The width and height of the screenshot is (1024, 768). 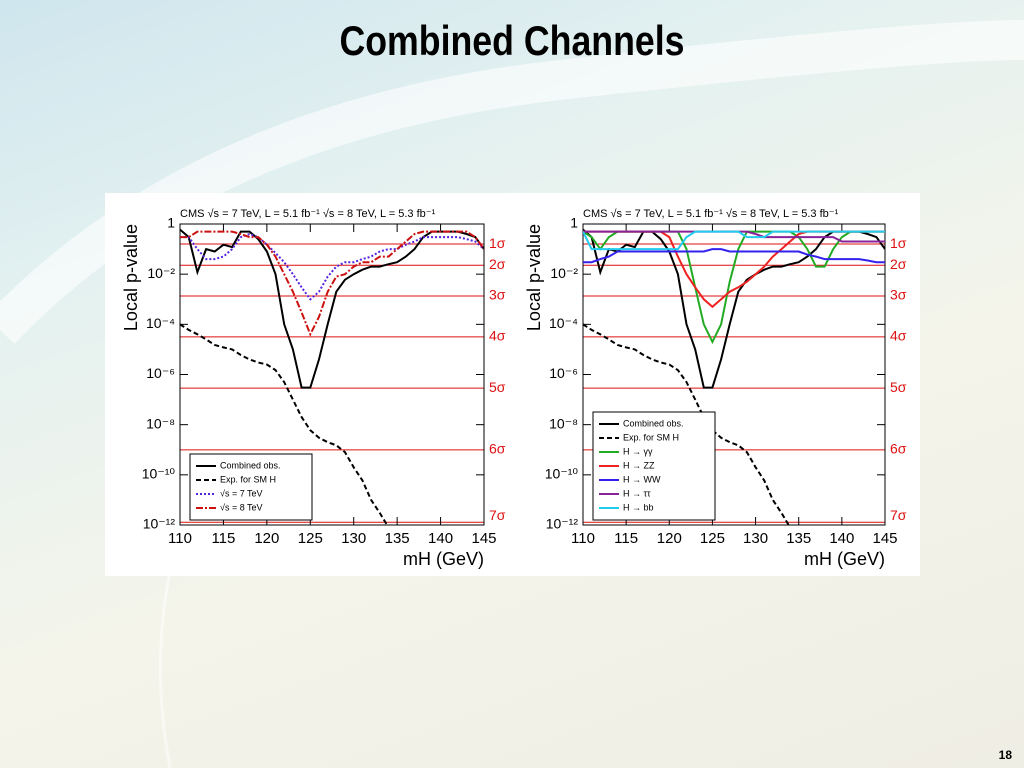 What do you see at coordinates (637, 493) in the screenshot?
I see `legend-label: H → ττ` at bounding box center [637, 493].